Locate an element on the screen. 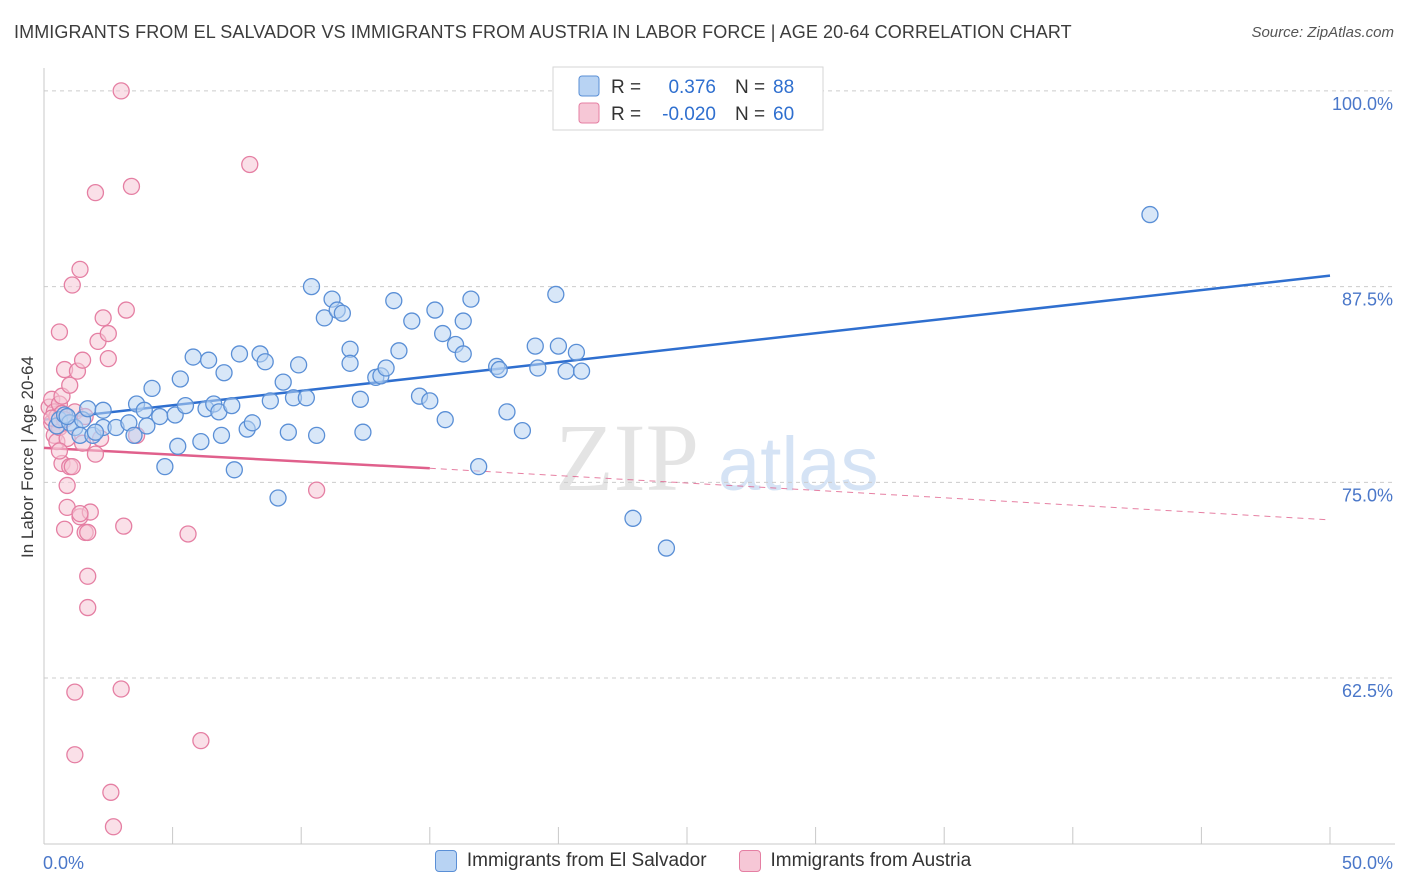 This screenshot has width=1406, height=892. series-swatch-el-salvador is located at coordinates (445, 861).